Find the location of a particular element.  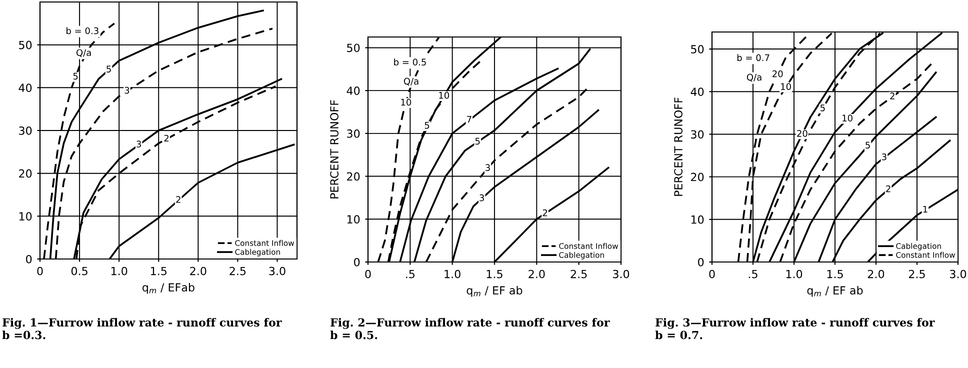

annotation: b = 0.3 is located at coordinates (82, 30).